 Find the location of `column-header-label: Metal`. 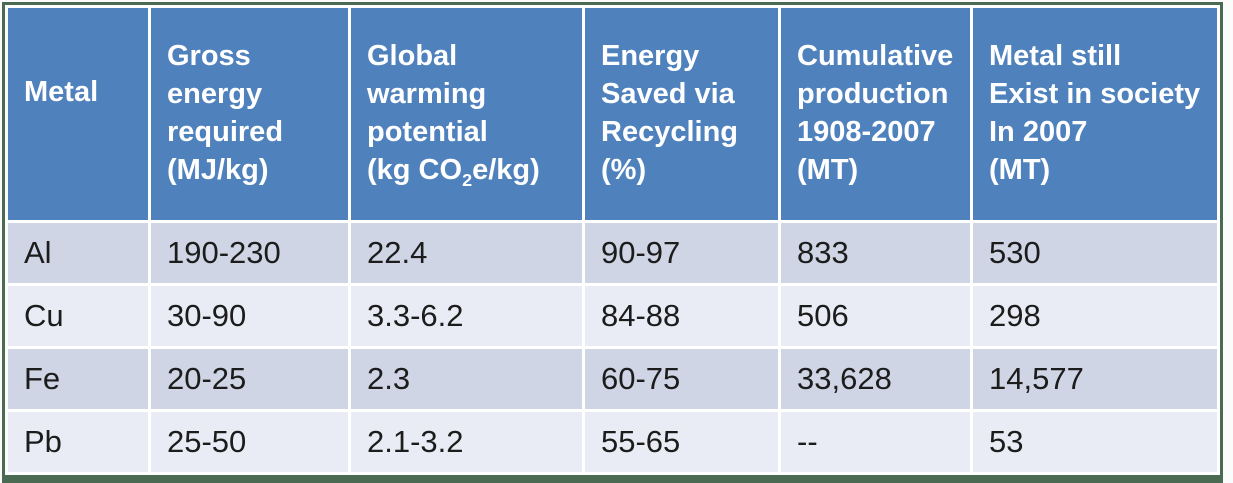

column-header-label: Metal is located at coordinates (61, 92).